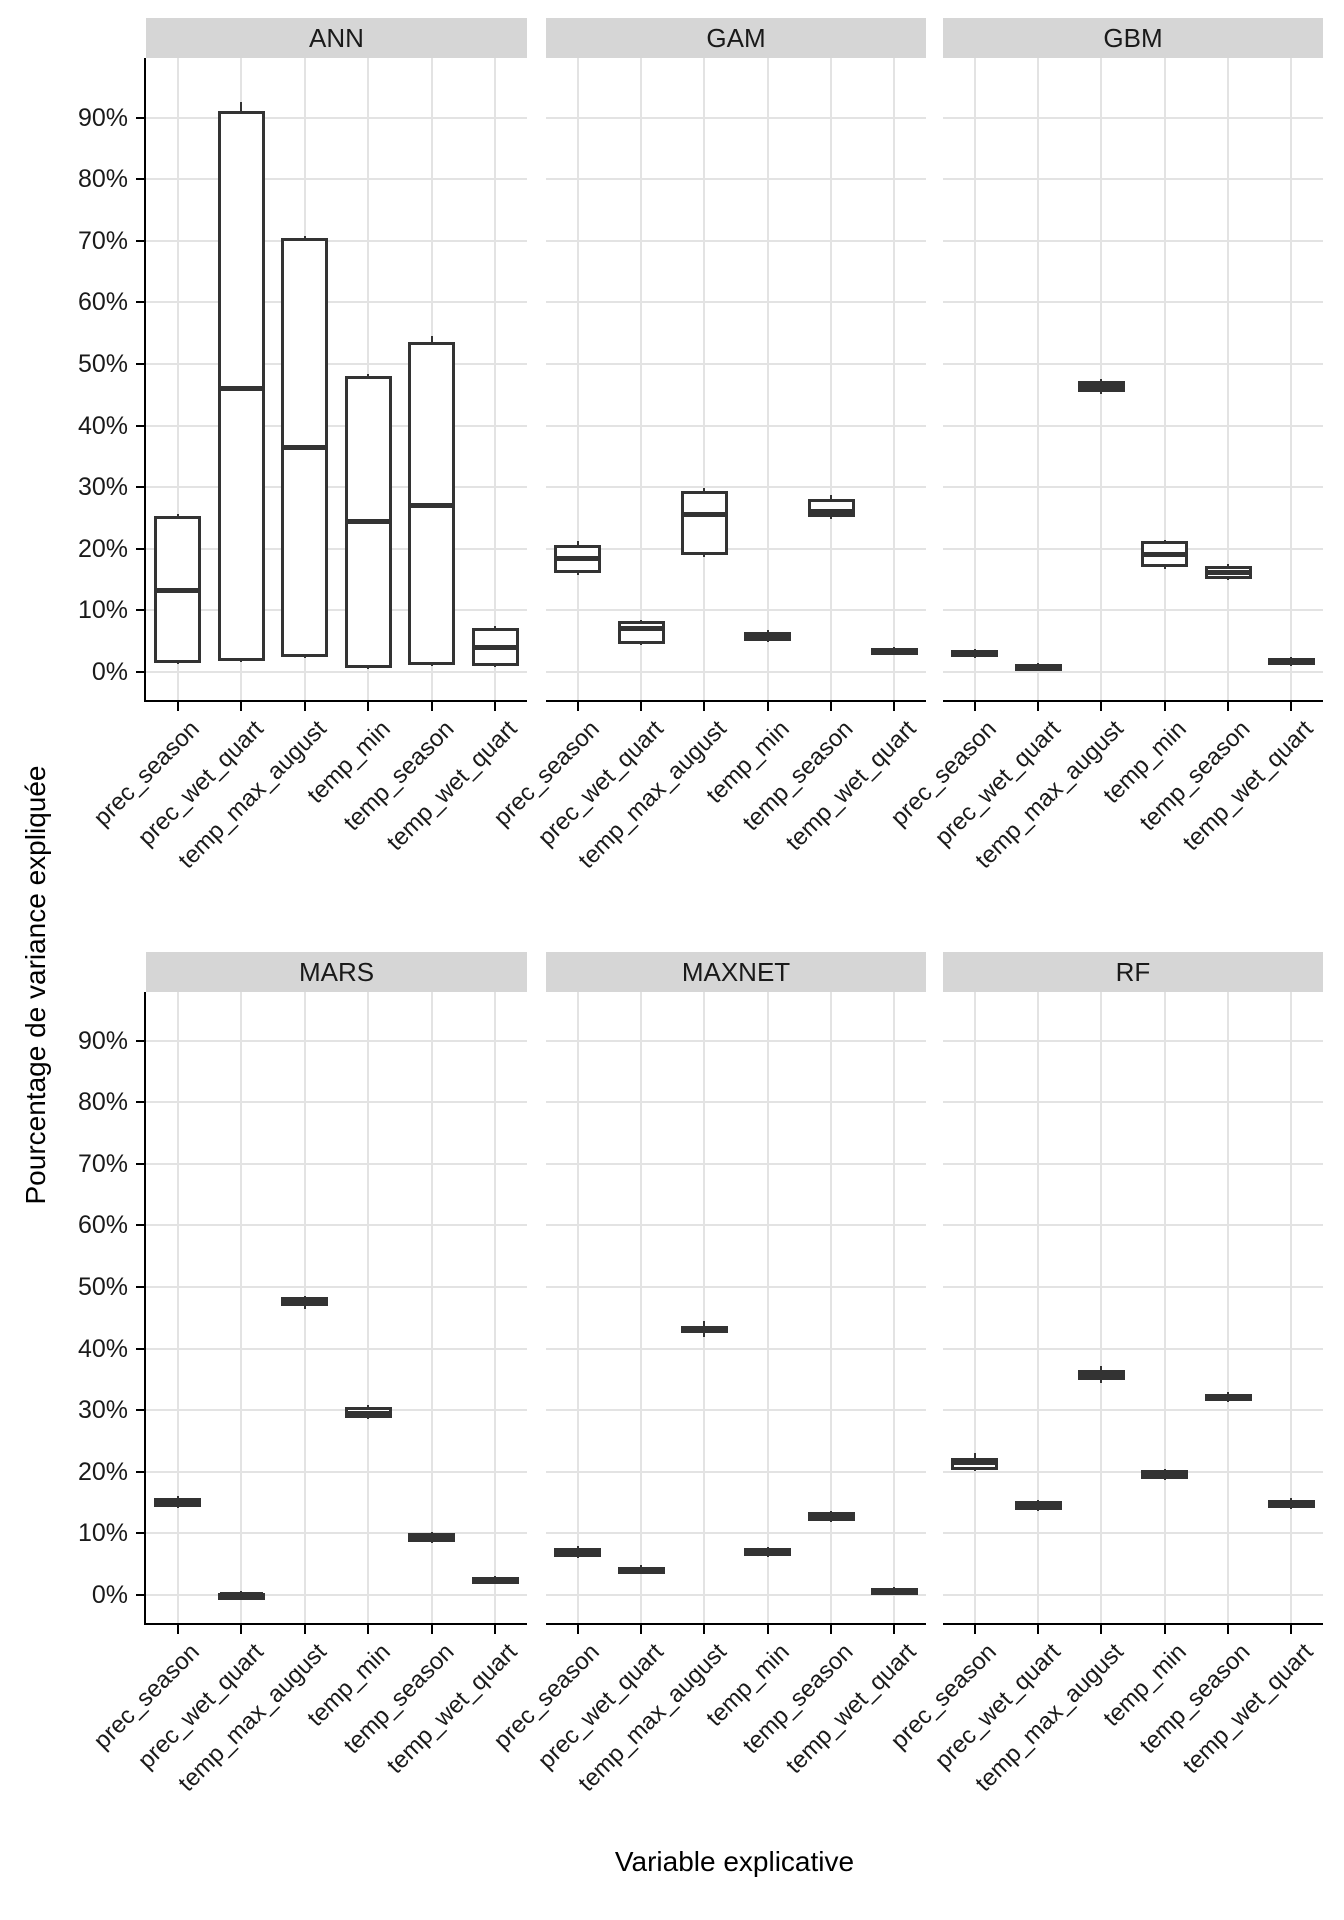 The height and width of the screenshot is (1920, 1344). Describe the element at coordinates (336, 379) in the screenshot. I see `facet-panel-ann` at that location.